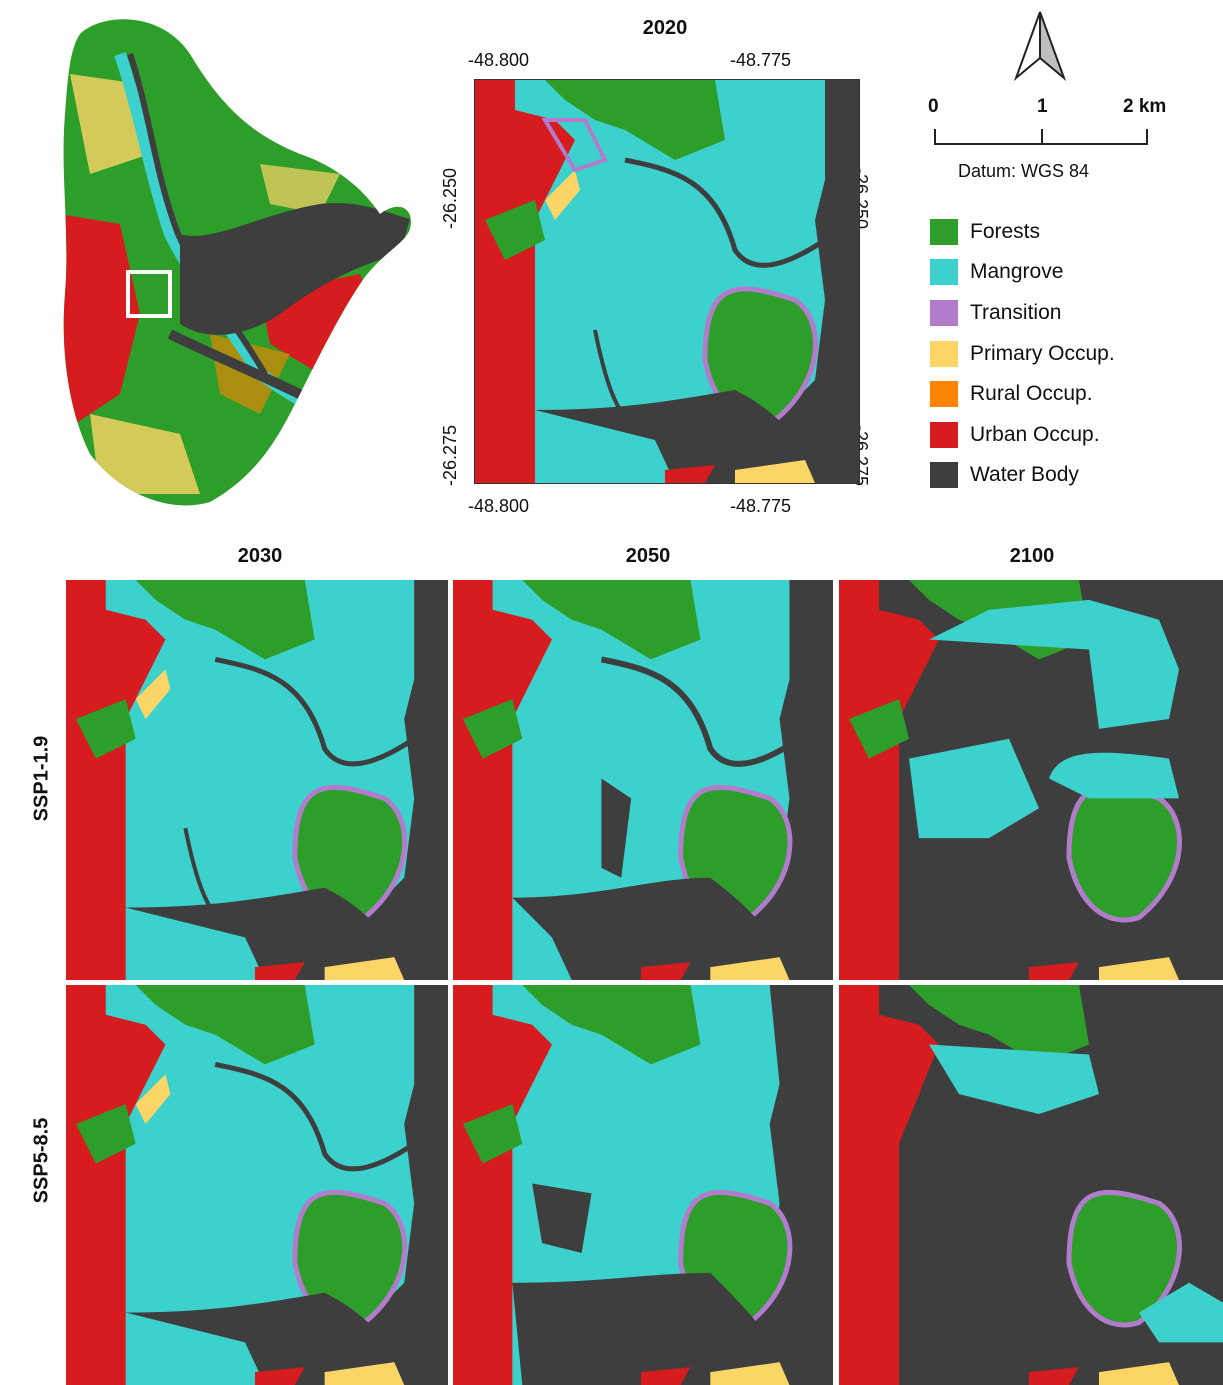 Image resolution: width=1223 pixels, height=1385 pixels. What do you see at coordinates (1005, 231) in the screenshot?
I see `legend-label: Forests` at bounding box center [1005, 231].